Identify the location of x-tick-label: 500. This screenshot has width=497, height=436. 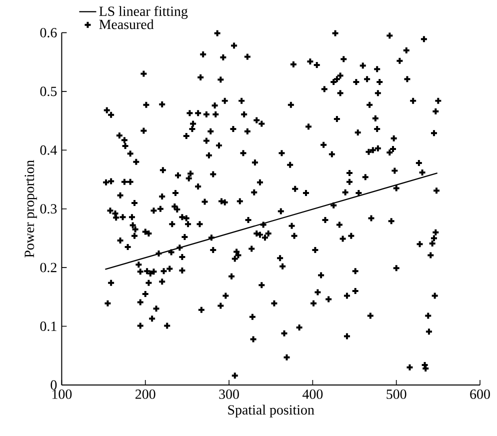
(396, 394).